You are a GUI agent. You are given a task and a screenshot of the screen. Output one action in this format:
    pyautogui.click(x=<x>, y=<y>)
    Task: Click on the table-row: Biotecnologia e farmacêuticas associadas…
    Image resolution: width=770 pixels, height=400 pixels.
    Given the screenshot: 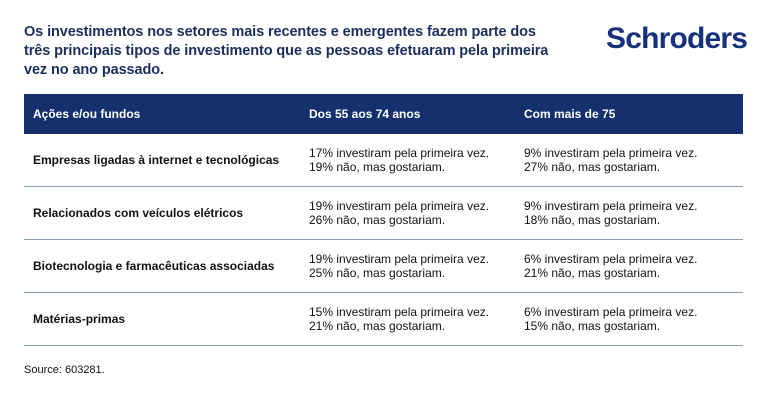 What is the action you would take?
    pyautogui.click(x=383, y=266)
    